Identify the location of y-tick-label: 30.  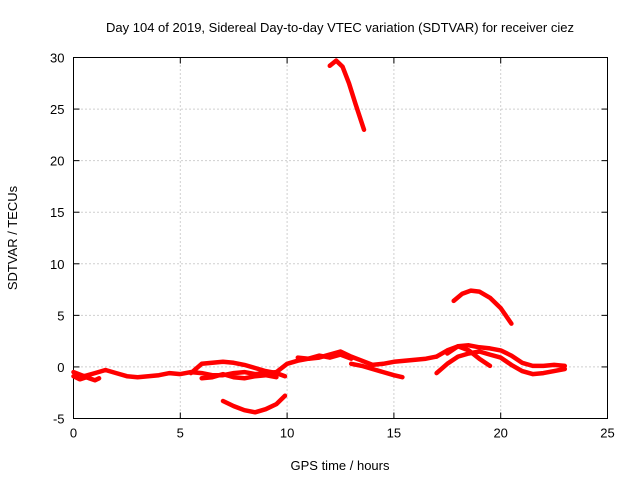
(57, 58).